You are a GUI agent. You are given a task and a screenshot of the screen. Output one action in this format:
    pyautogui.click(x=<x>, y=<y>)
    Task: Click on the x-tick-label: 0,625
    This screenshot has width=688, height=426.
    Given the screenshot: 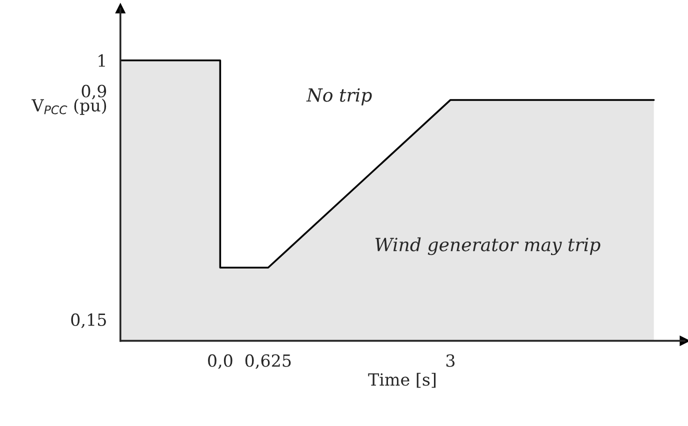 What is the action you would take?
    pyautogui.click(x=268, y=361)
    